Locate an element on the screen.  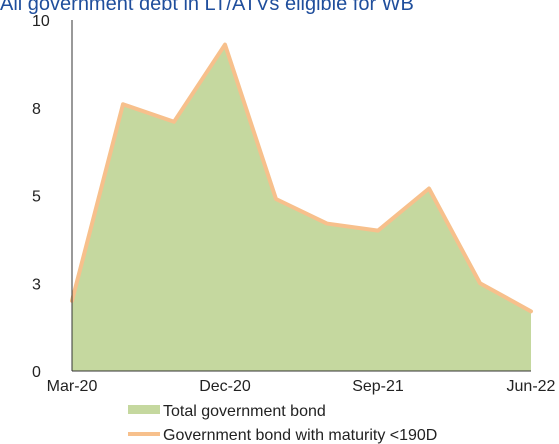
y-tick-label: 5 is located at coordinates (36, 197).